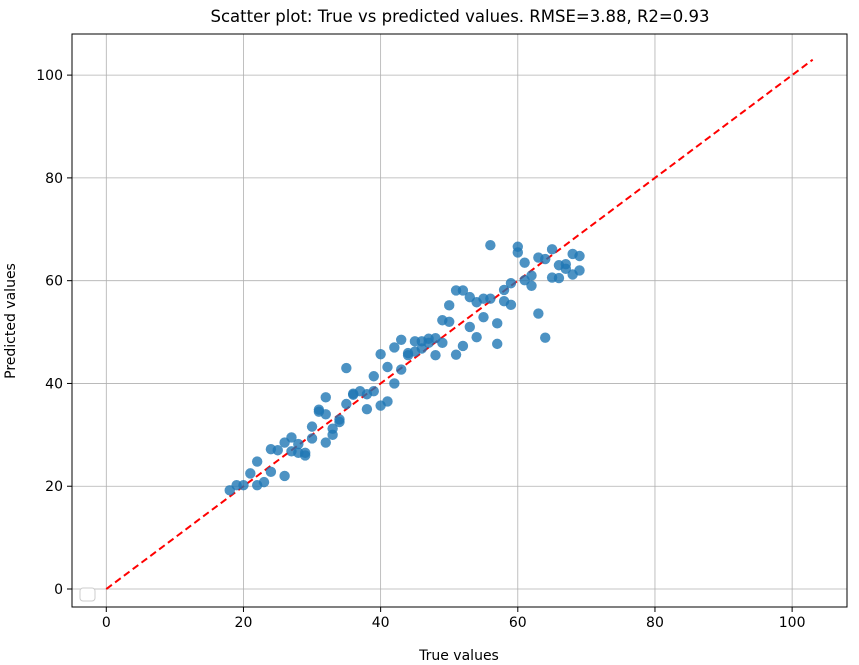 The height and width of the screenshot is (665, 859). What do you see at coordinates (381, 623) in the screenshot?
I see `x-tick-label: 40` at bounding box center [381, 623].